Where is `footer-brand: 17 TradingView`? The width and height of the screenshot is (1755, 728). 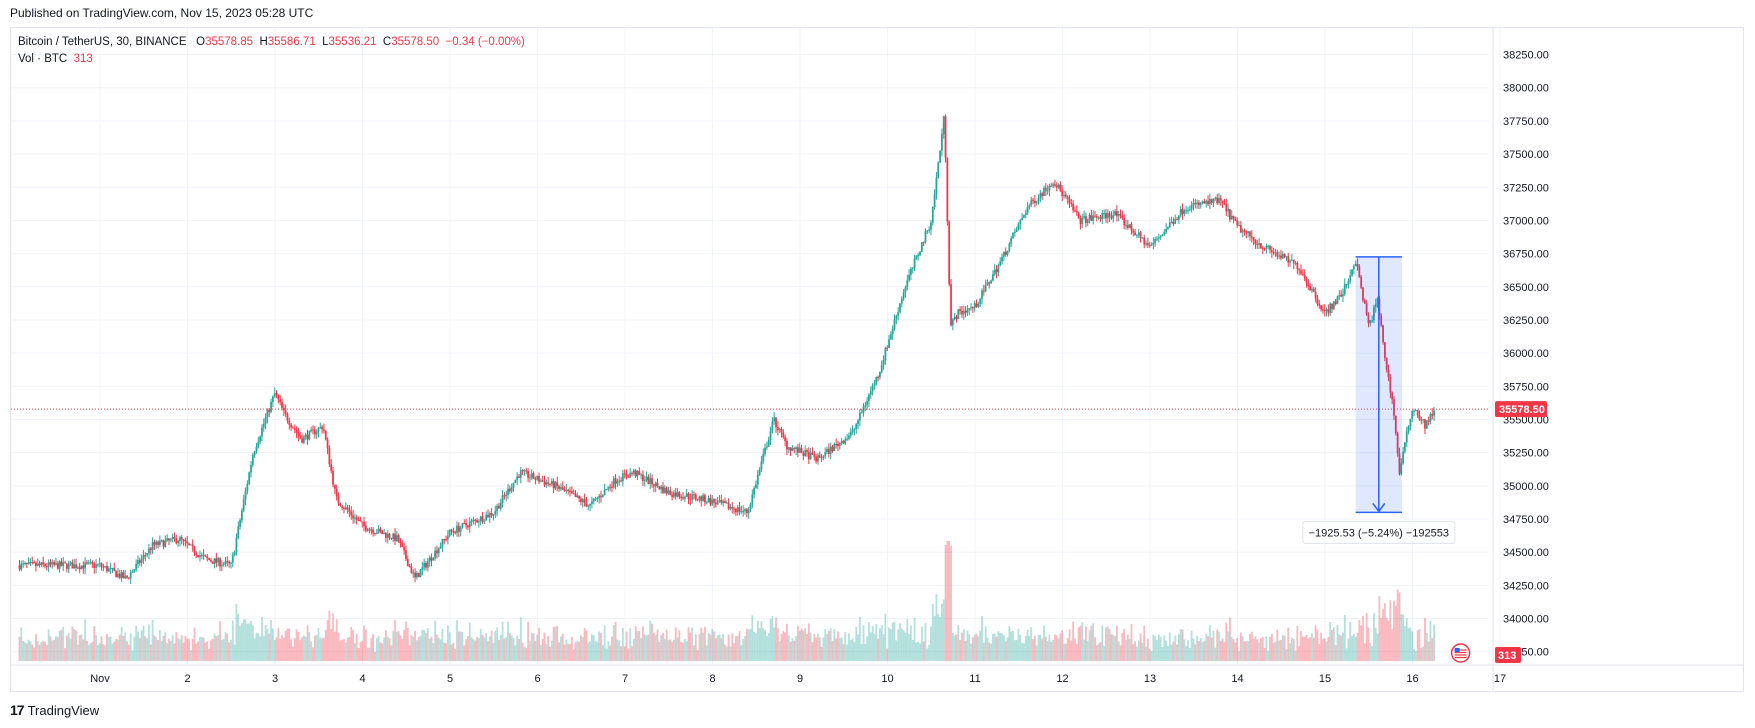
footer-brand: 17 TradingView is located at coordinates (54, 710).